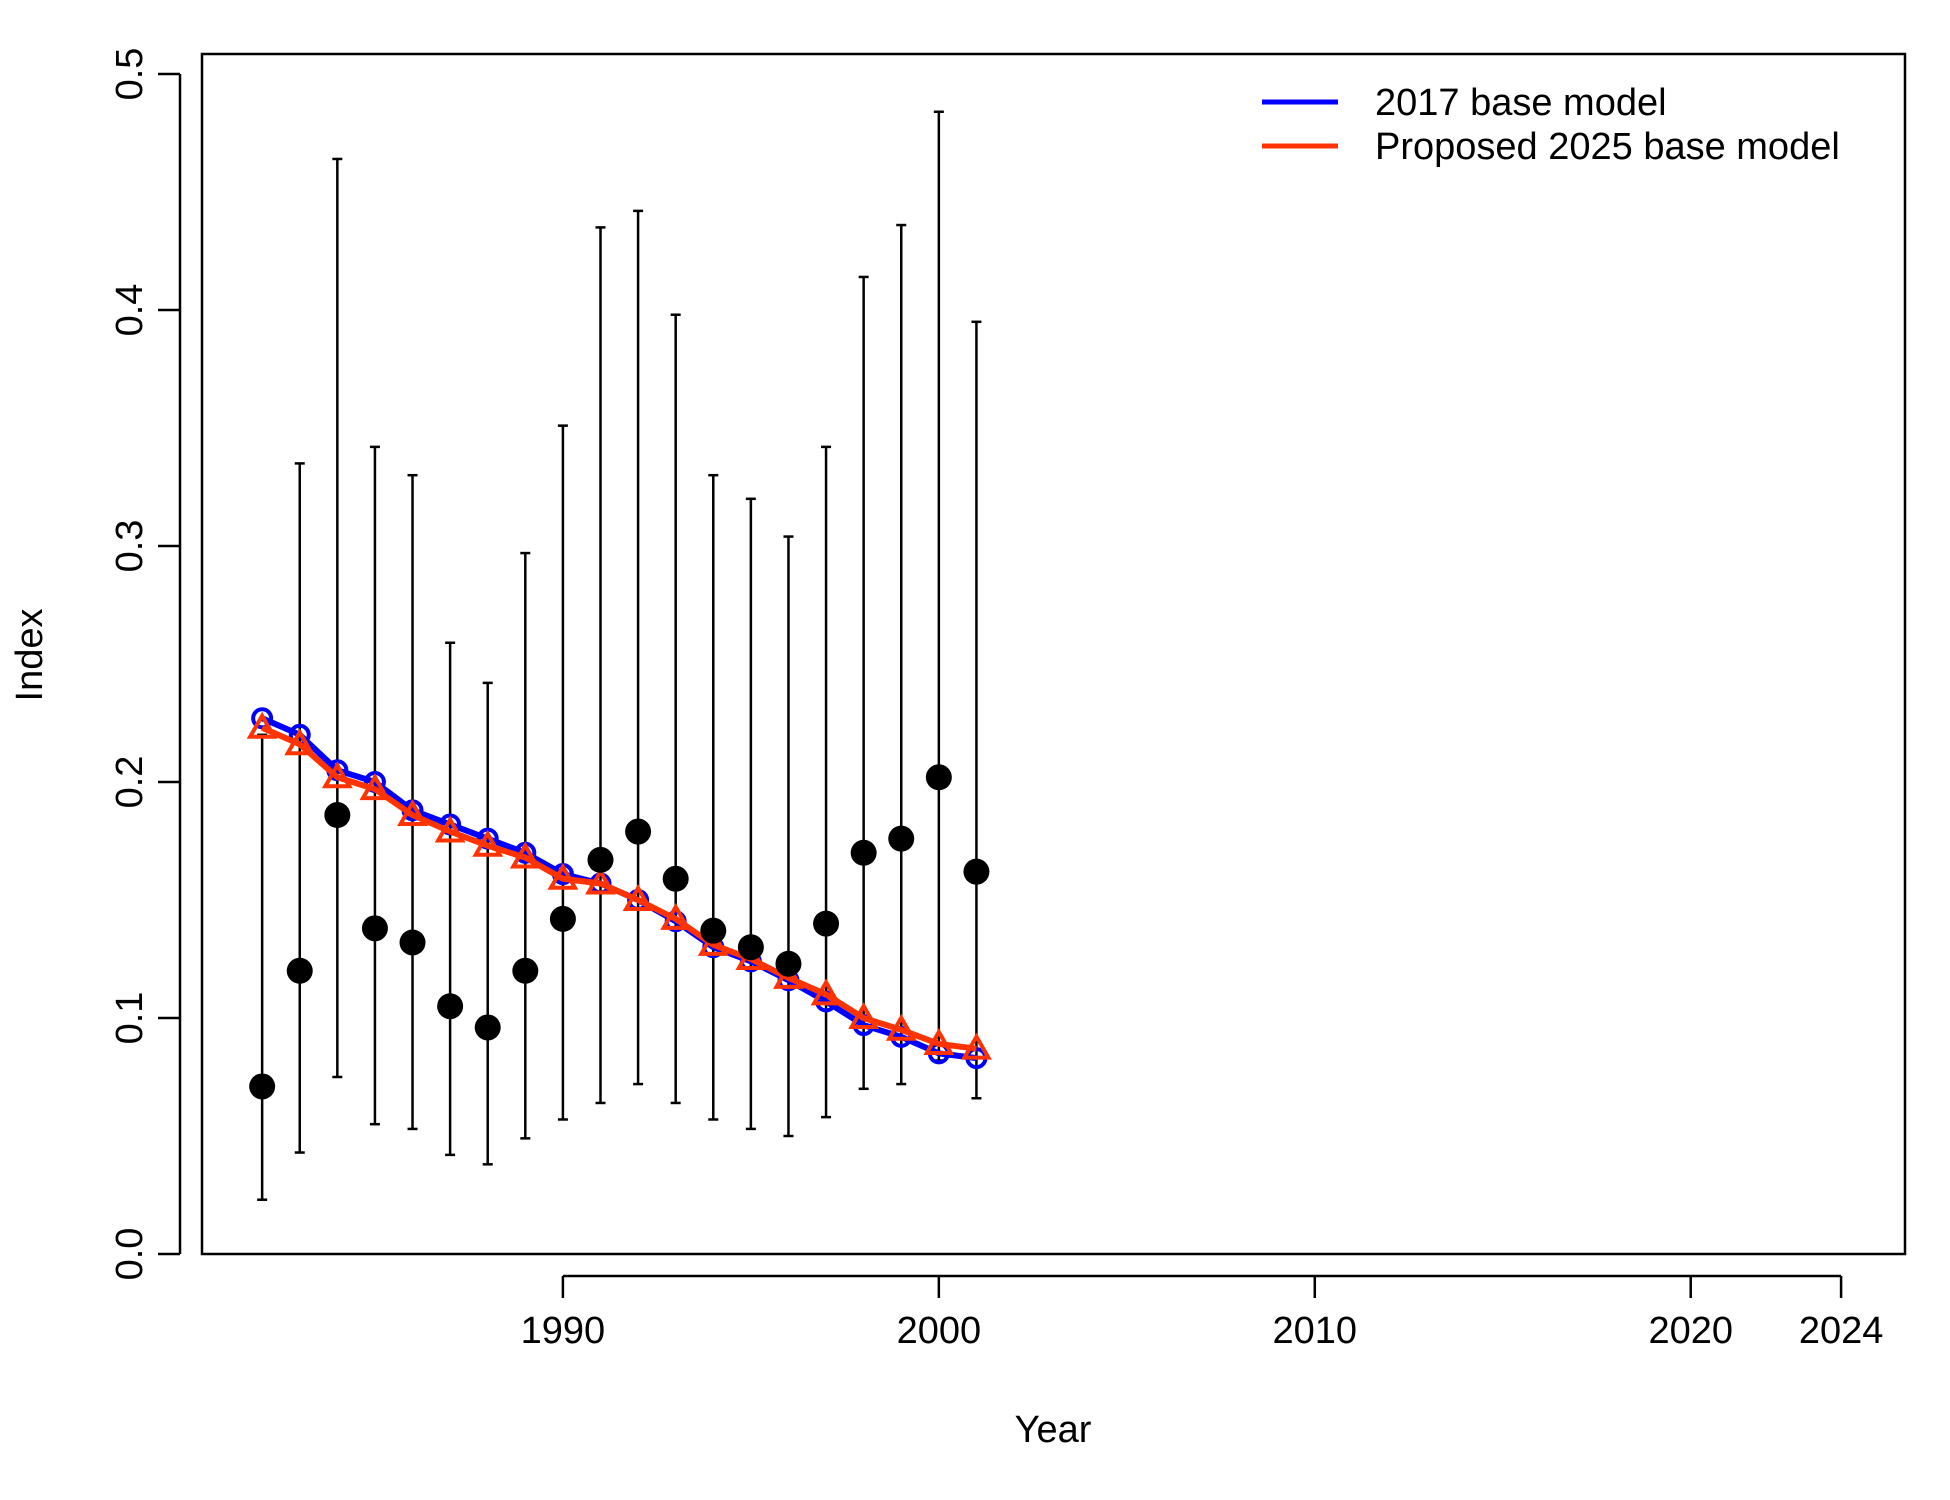 Image resolution: width=1950 pixels, height=1500 pixels. Describe the element at coordinates (1202, 1313) in the screenshot. I see `x-axis: 1990 2000 2010 2020 2024` at that location.